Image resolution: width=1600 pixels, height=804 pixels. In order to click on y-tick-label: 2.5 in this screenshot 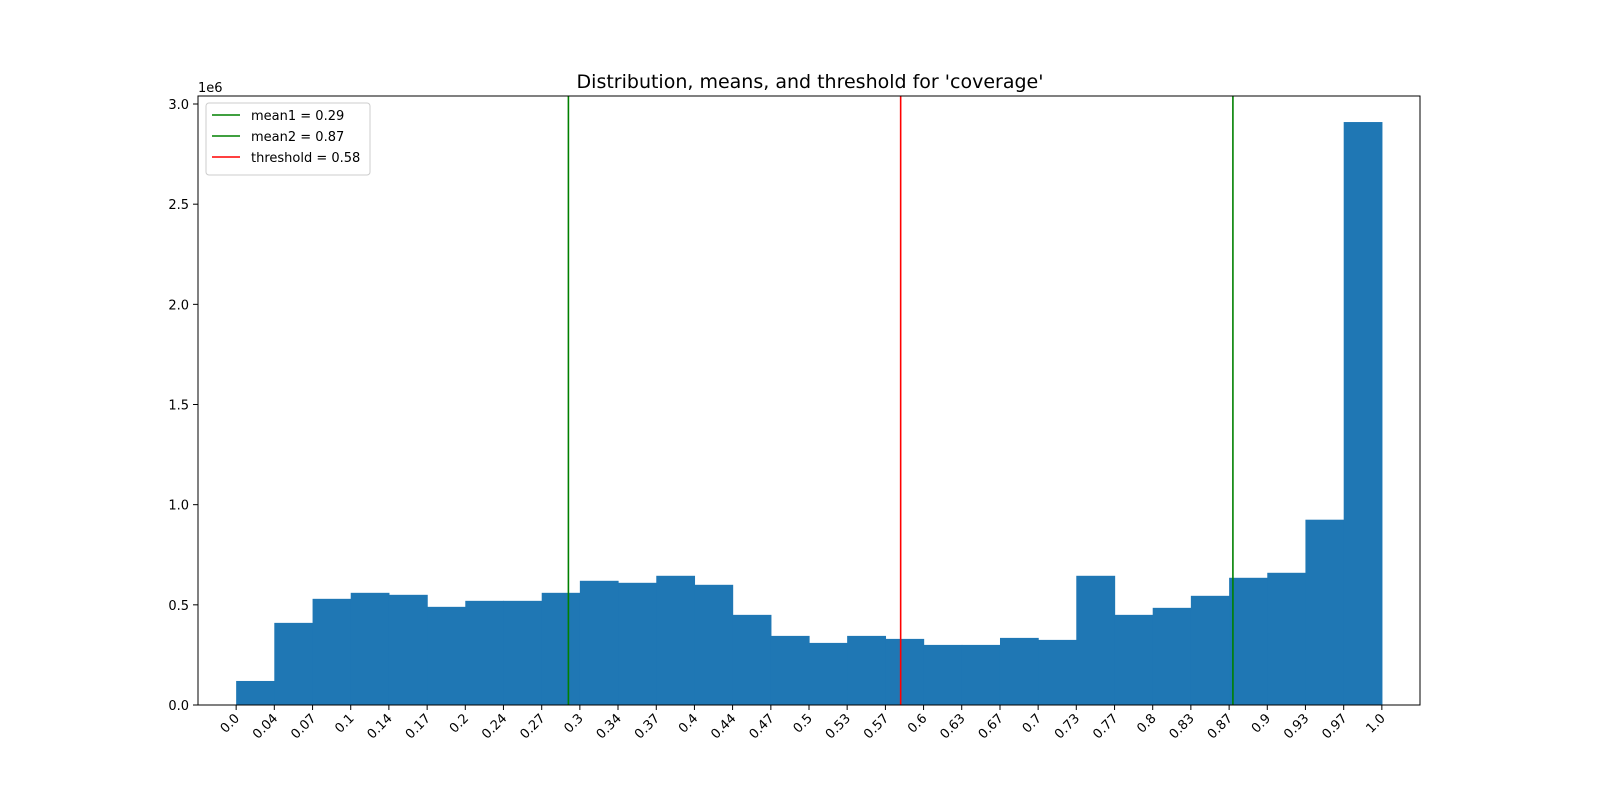, I will do `click(178, 205)`.